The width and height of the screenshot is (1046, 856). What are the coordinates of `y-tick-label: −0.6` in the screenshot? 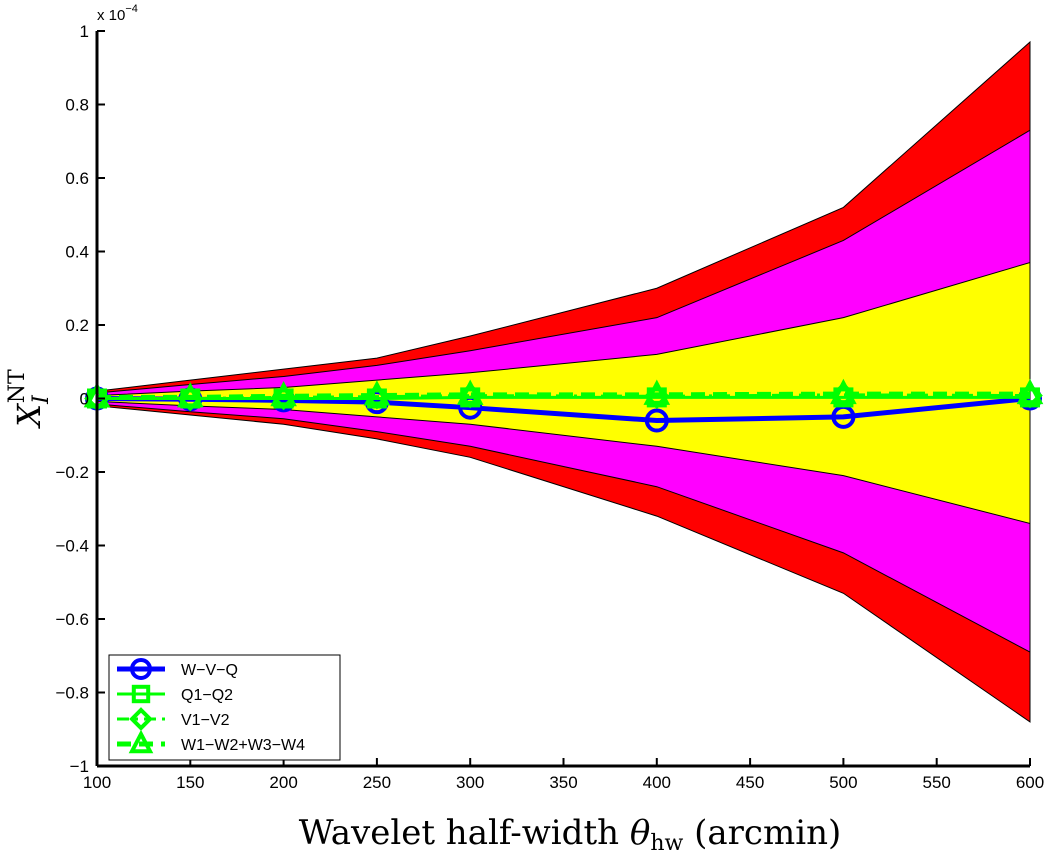 It's located at (72, 619).